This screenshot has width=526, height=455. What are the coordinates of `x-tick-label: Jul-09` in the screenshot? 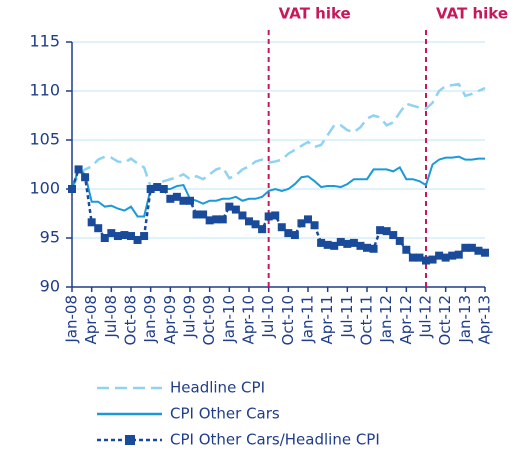 It's located at (190, 317).